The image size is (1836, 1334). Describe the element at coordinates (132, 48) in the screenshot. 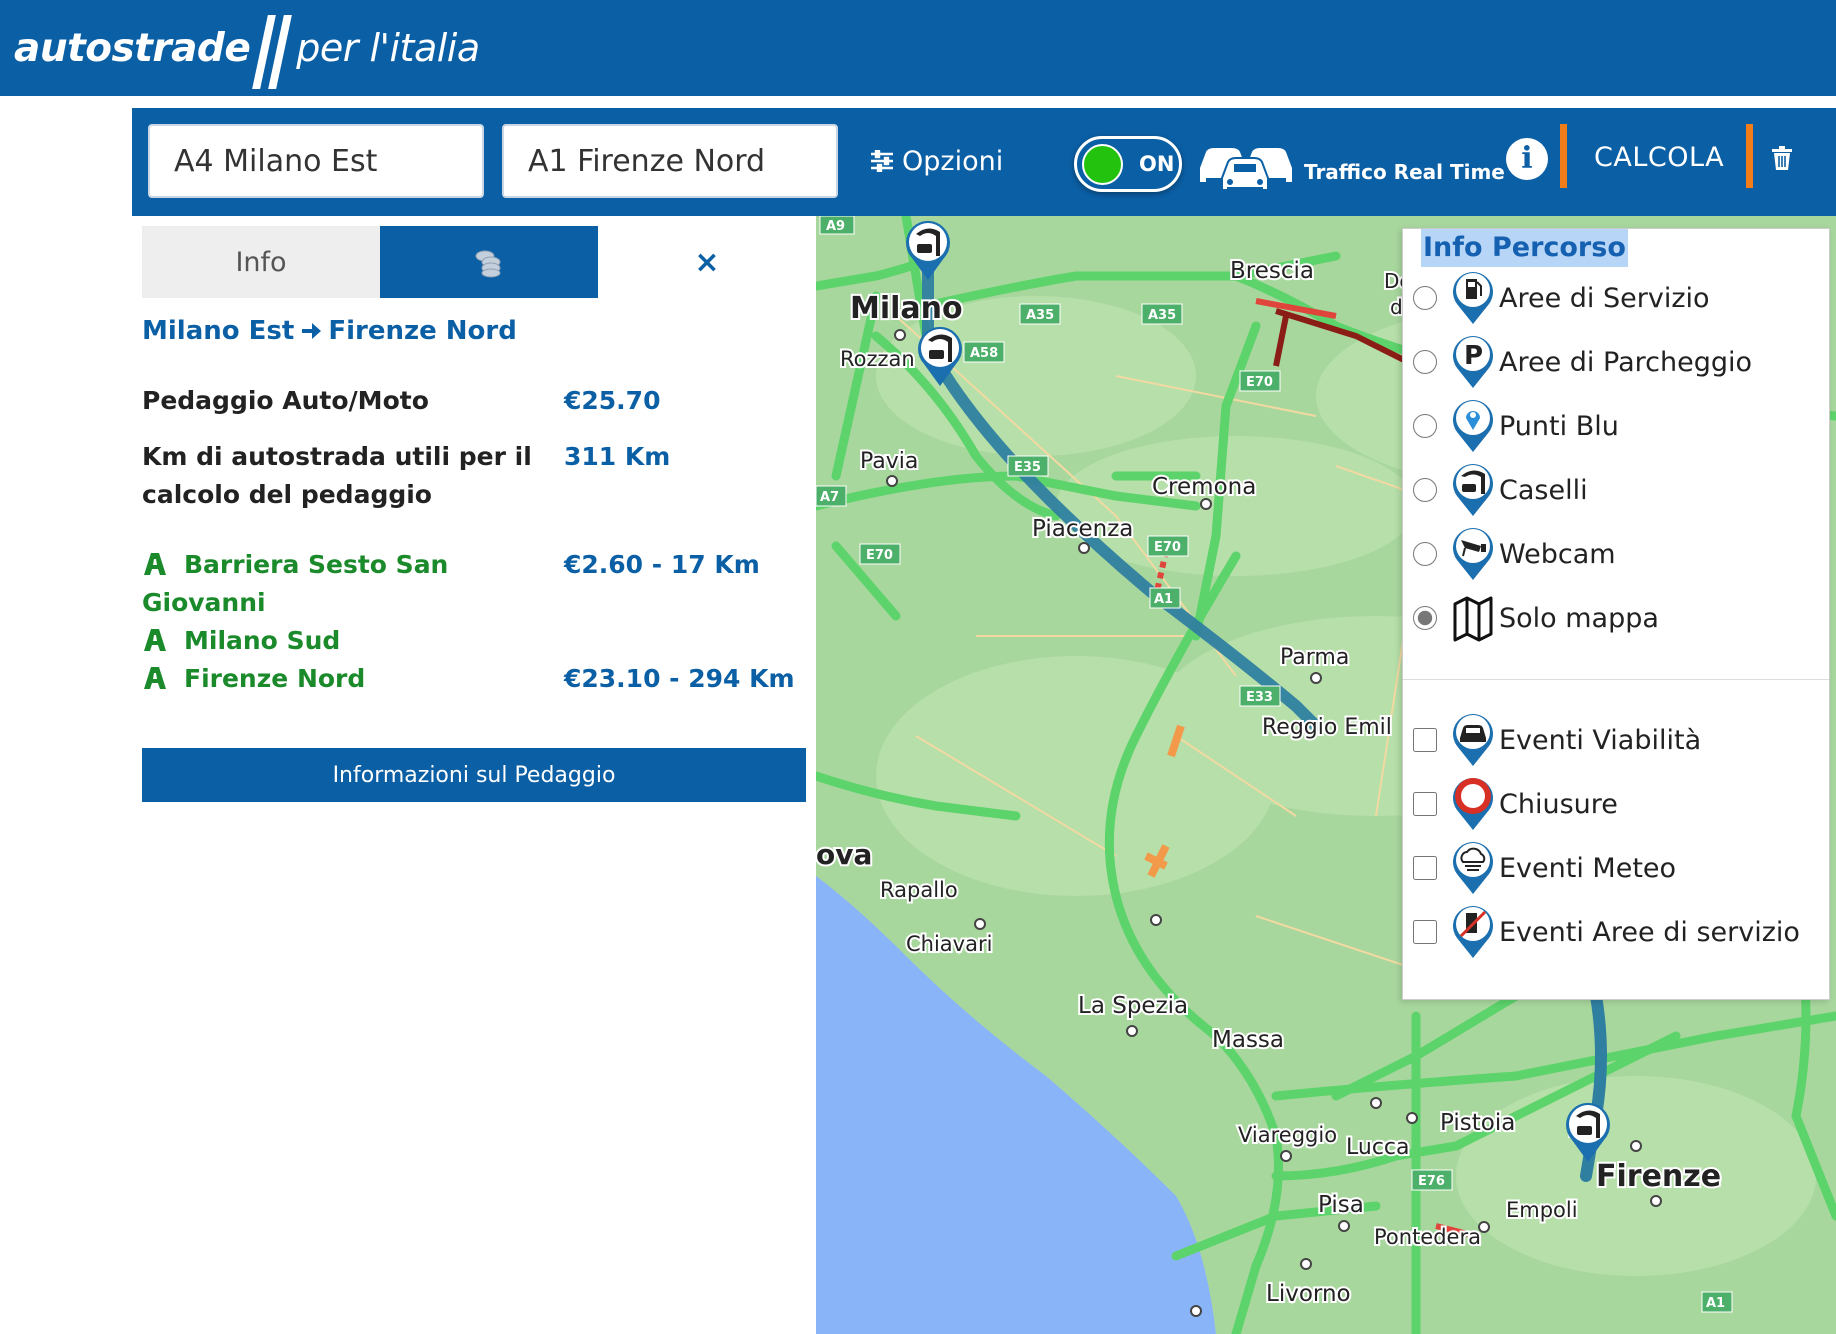

I see `logo-brand-text: autostrade` at that location.